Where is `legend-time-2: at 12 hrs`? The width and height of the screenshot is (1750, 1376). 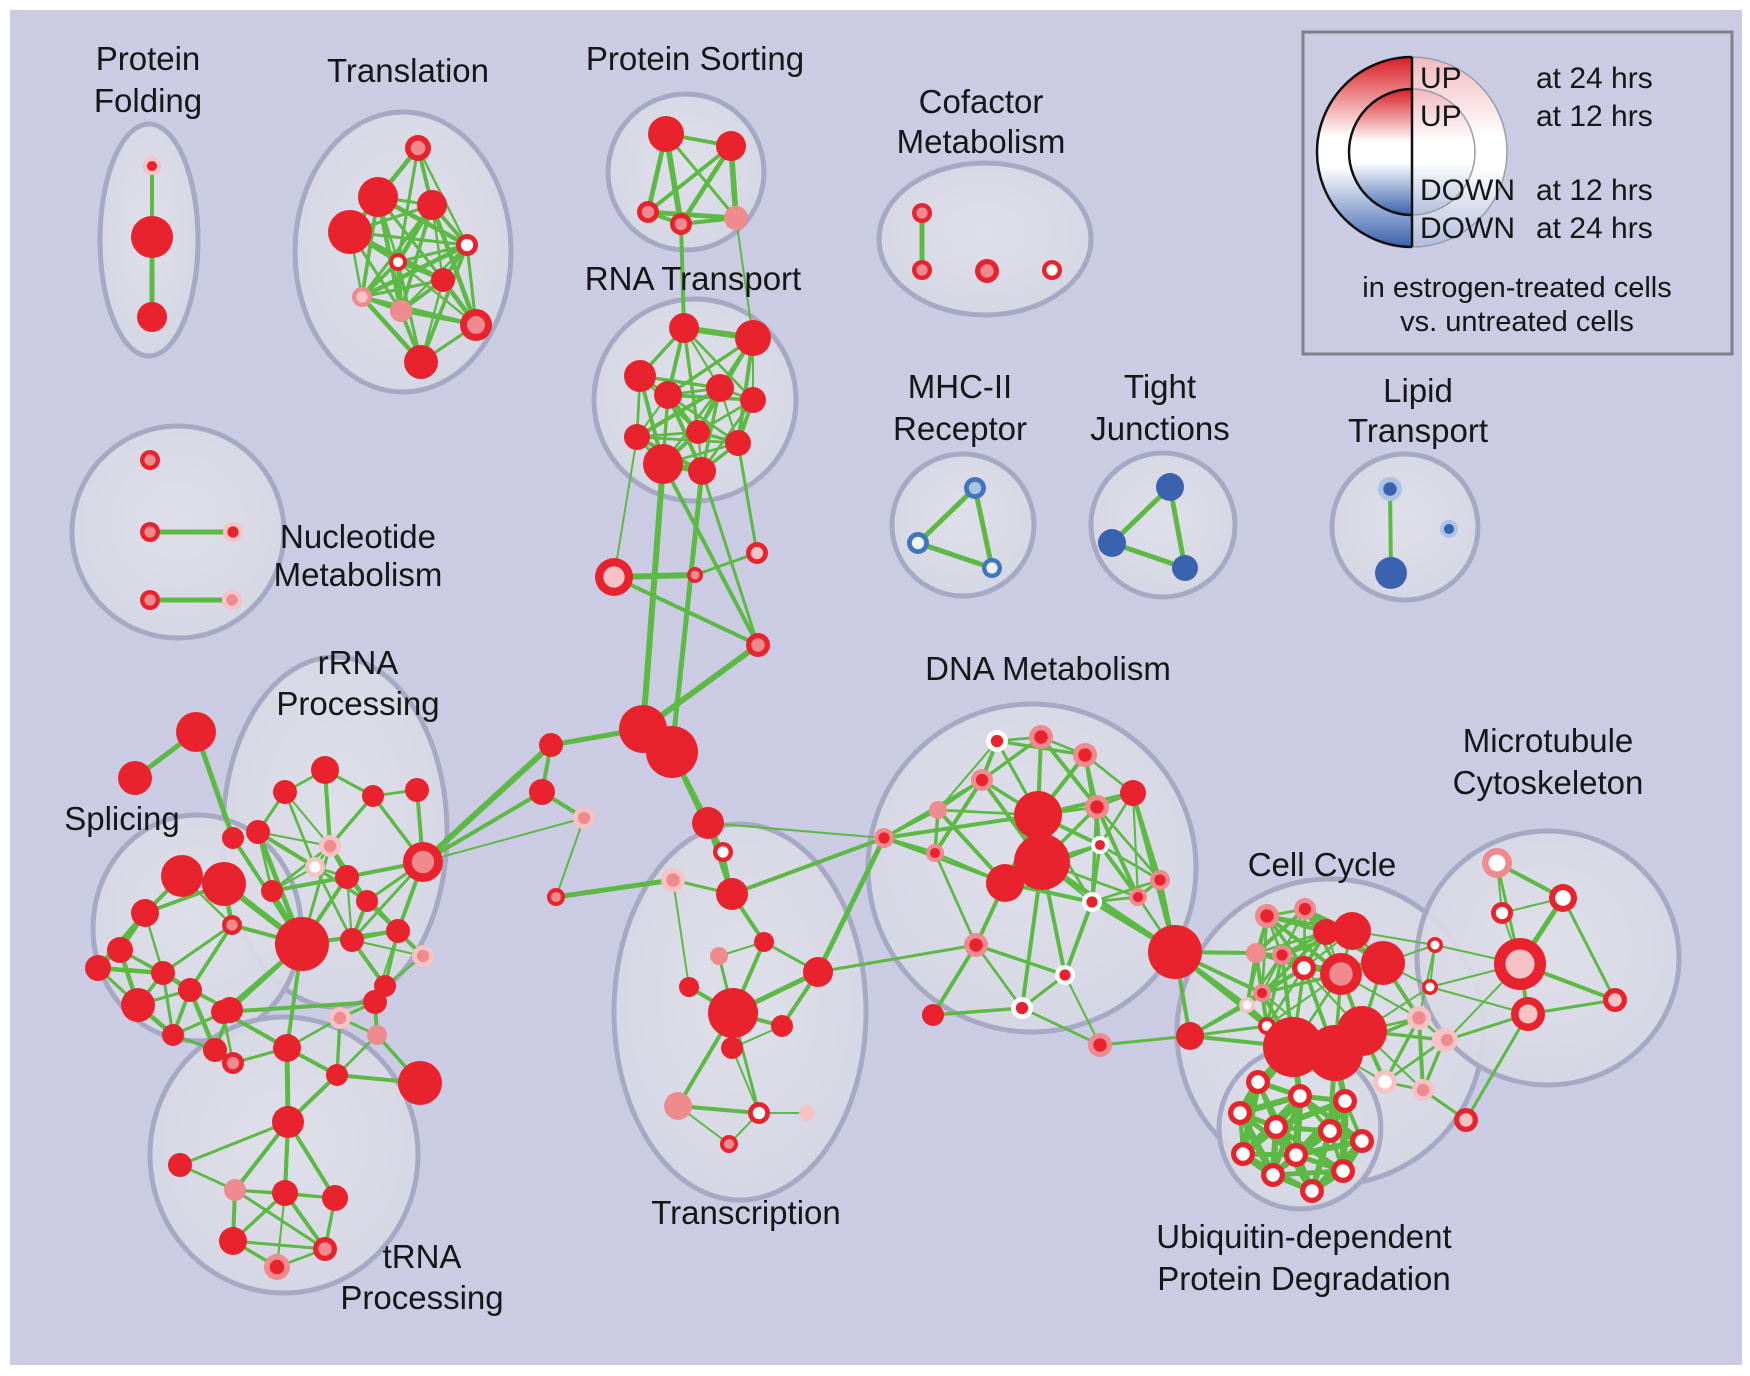
legend-time-2: at 12 hrs is located at coordinates (1594, 190).